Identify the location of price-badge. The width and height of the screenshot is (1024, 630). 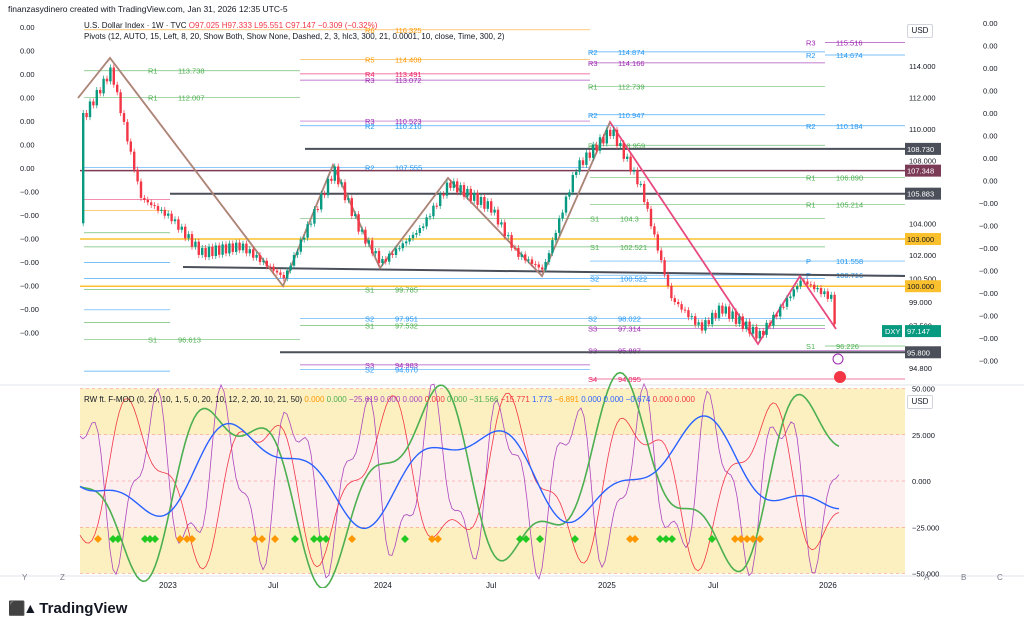
(923, 193).